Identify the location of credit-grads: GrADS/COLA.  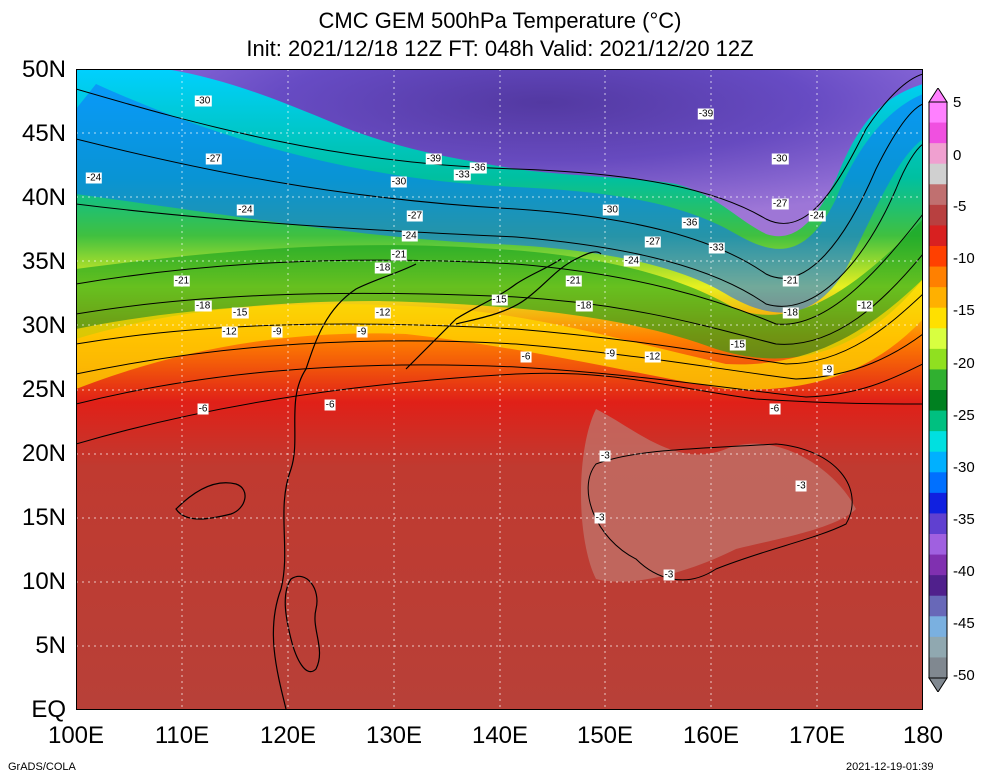
(42, 767).